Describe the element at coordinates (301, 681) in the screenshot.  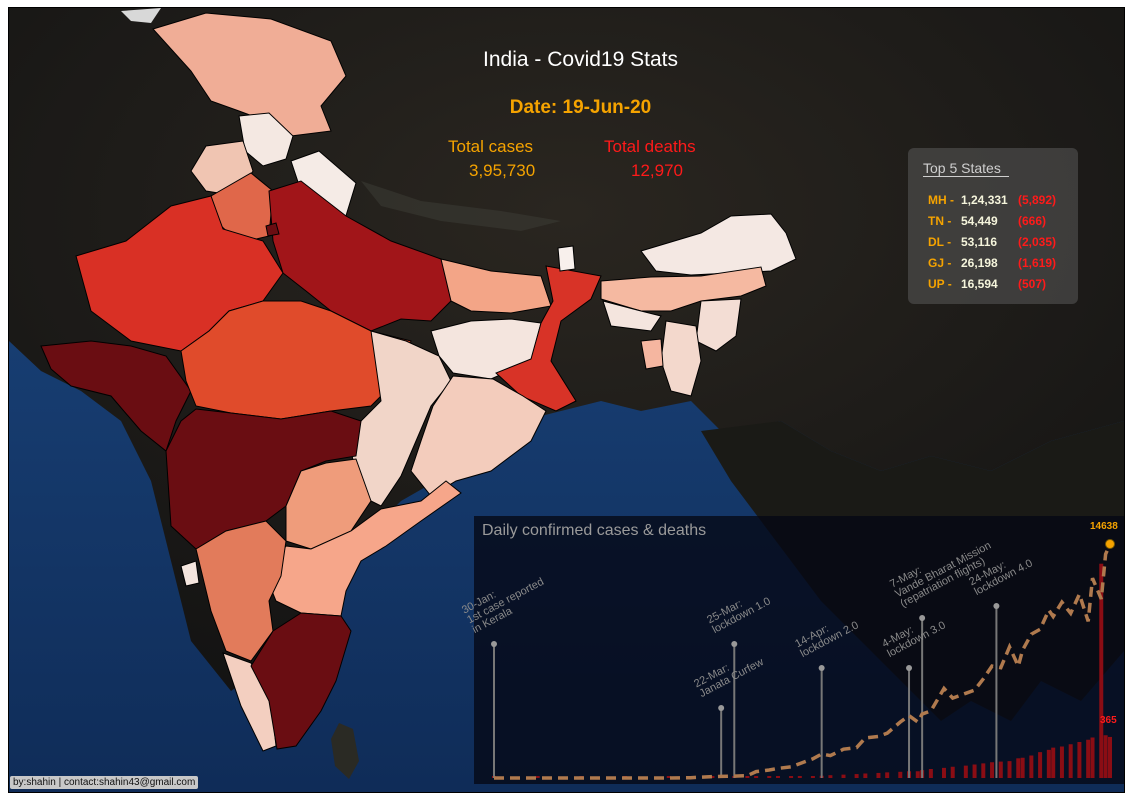
I see `state-tamil-nadu` at that location.